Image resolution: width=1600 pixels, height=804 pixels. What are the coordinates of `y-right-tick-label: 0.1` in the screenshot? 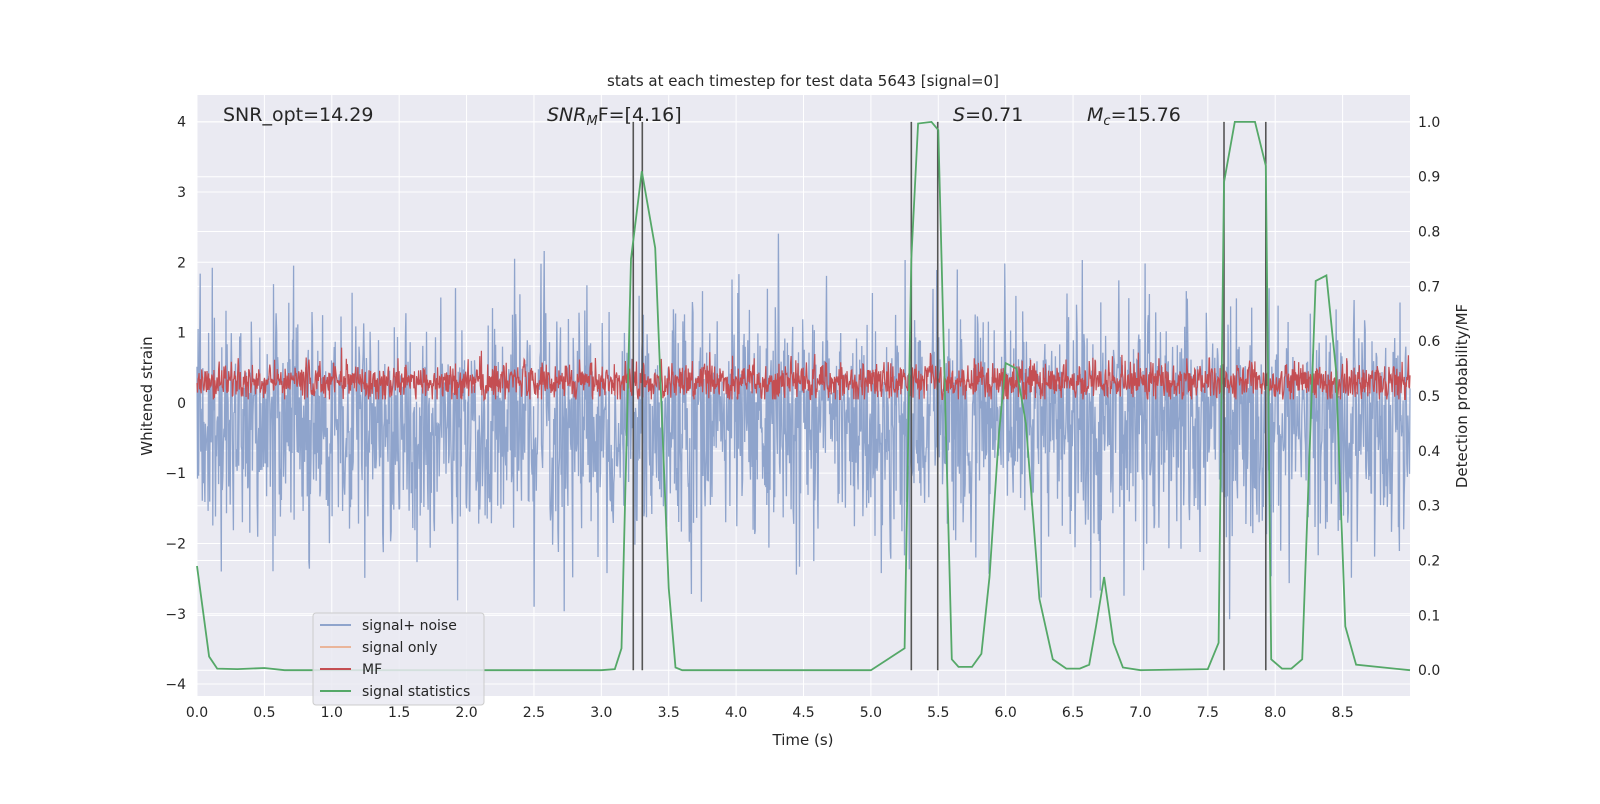 It's located at (1429, 616).